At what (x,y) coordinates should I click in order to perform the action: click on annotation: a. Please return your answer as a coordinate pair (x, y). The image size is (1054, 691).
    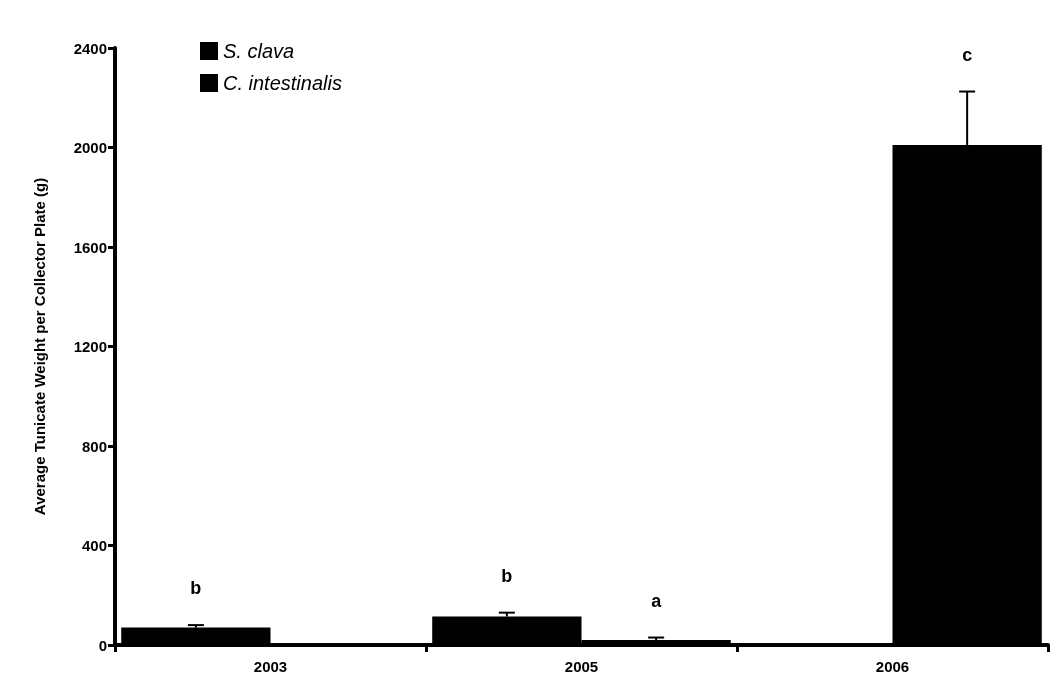
    Looking at the image, I should click on (657, 600).